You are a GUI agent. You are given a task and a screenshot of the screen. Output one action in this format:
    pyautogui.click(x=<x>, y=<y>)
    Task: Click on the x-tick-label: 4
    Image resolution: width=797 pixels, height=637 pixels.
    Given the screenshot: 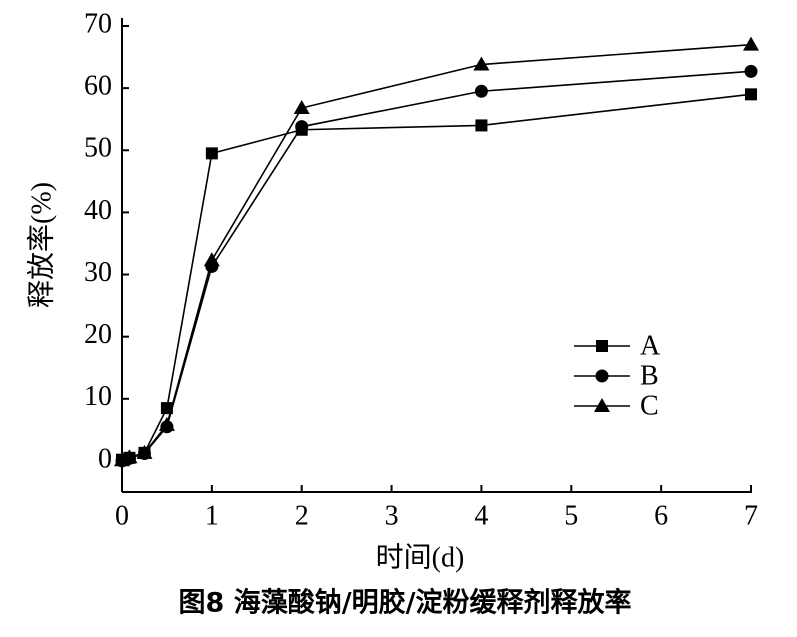 What is the action you would take?
    pyautogui.click(x=481, y=515)
    